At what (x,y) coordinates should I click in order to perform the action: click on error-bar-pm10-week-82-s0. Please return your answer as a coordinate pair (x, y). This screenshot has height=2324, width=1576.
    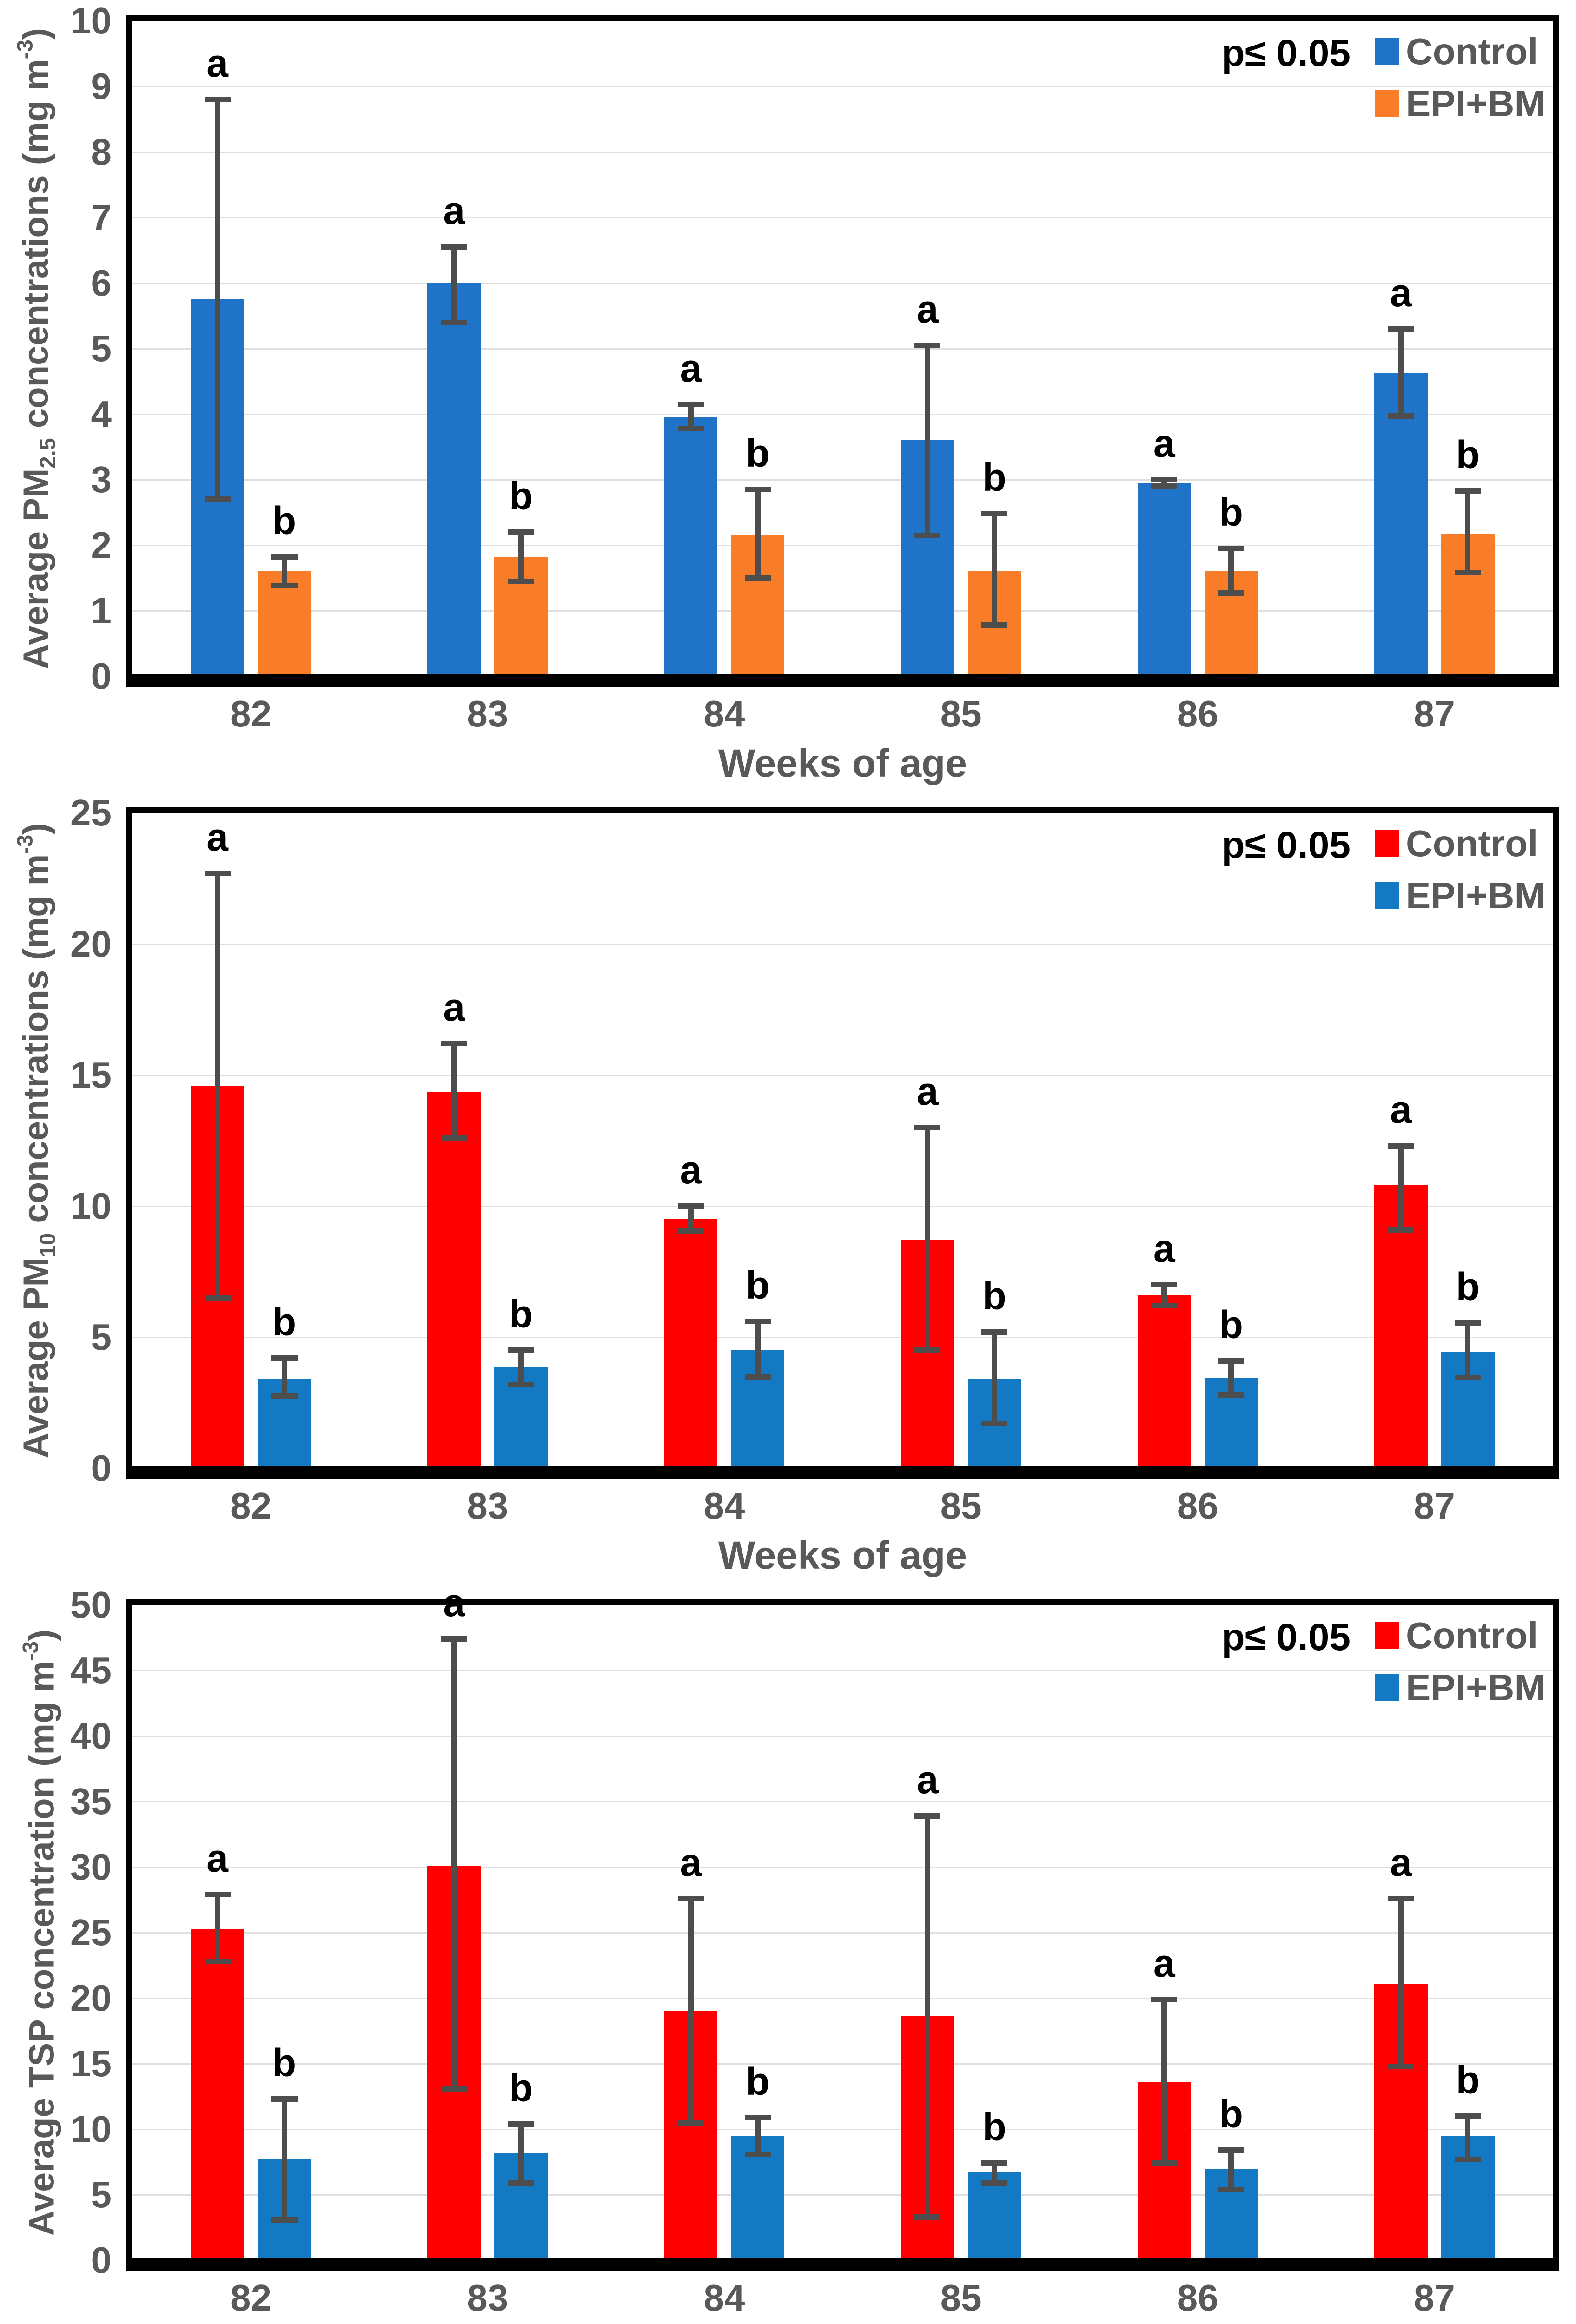
    Looking at the image, I should click on (217, 1085).